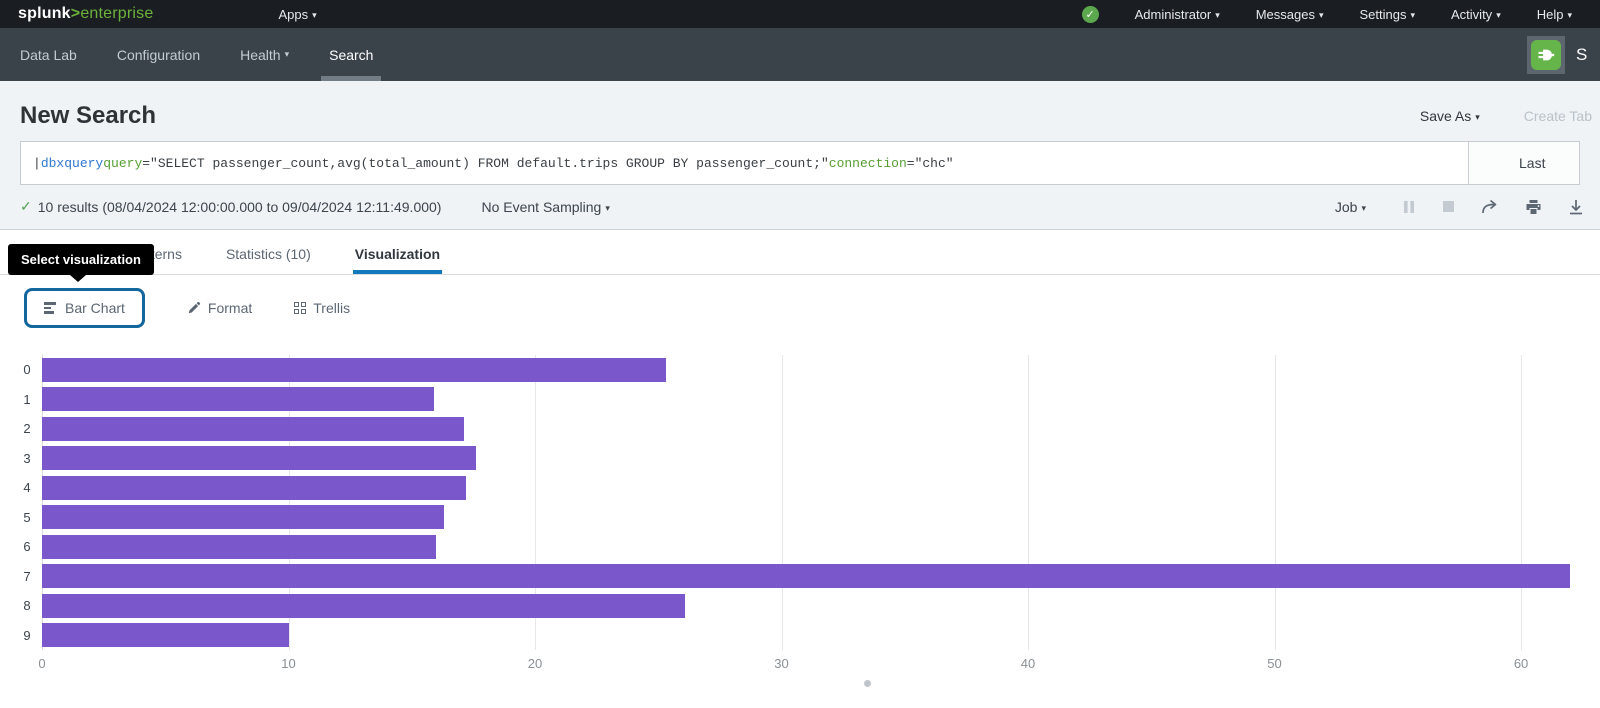 This screenshot has height=708, width=1600. I want to click on query-segment: dbxquery, so click(72, 163).